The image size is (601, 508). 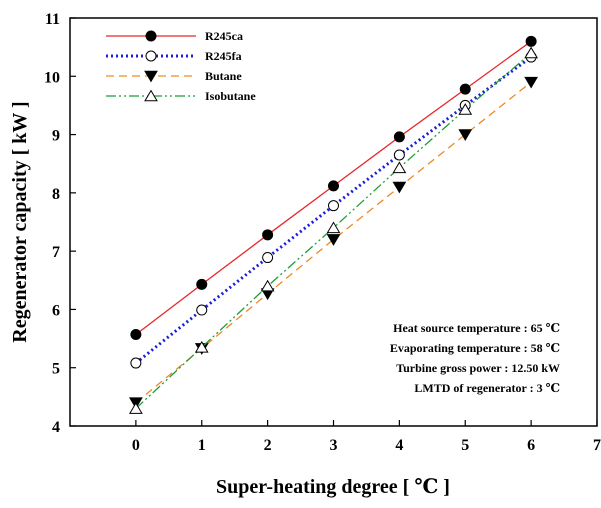 I want to click on x-tick-label: 2, so click(x=268, y=445).